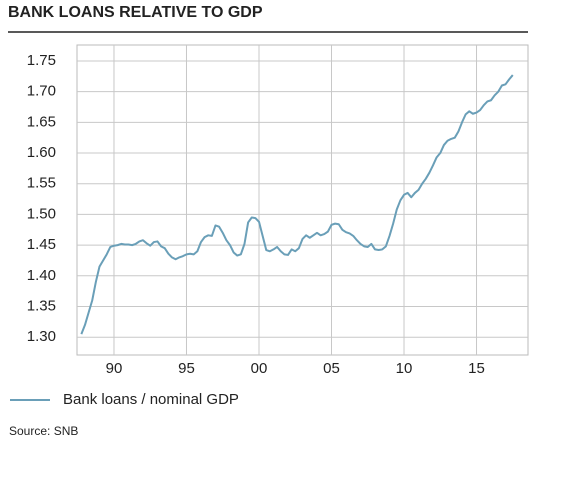 The image size is (562, 491). What do you see at coordinates (41, 305) in the screenshot?
I see `y-tick-label: 1.35` at bounding box center [41, 305].